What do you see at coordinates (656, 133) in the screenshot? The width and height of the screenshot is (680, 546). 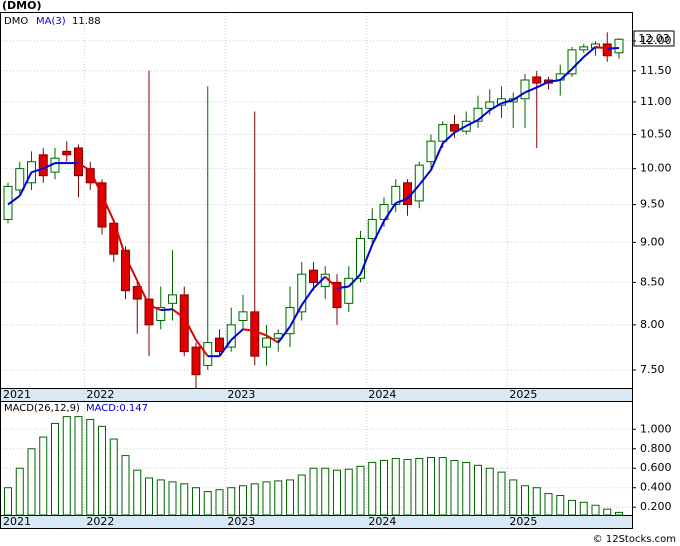 I see `y-tick-label: 10.50` at bounding box center [656, 133].